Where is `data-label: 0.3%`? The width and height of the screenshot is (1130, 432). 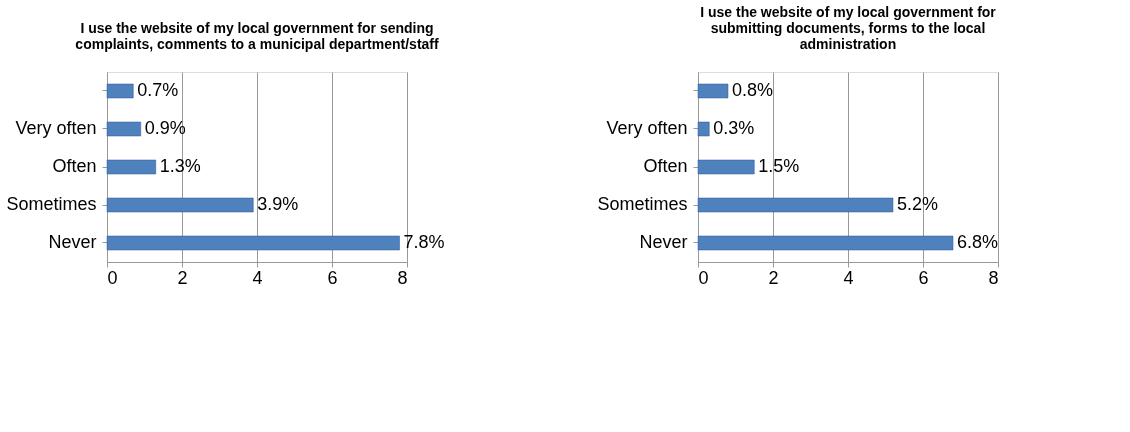
data-label: 0.3% is located at coordinates (734, 128).